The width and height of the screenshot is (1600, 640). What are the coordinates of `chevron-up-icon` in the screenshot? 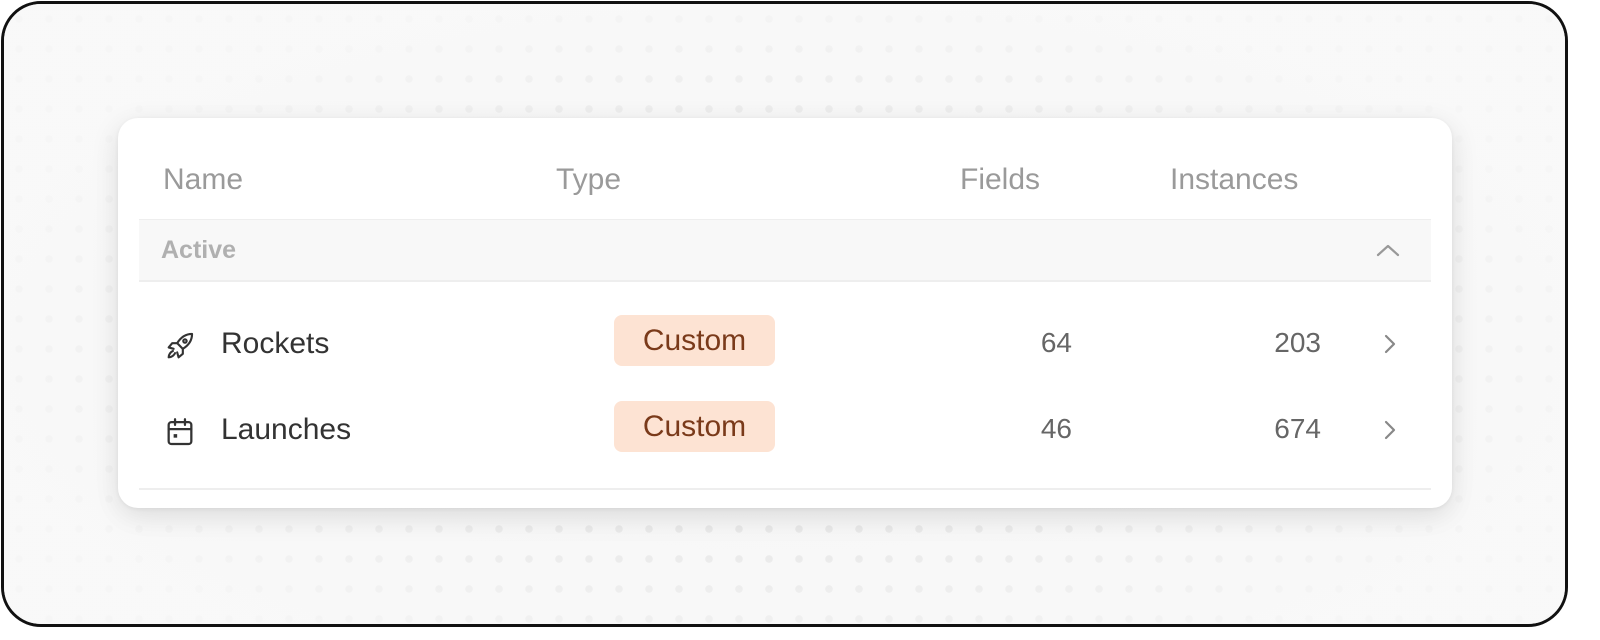 It's located at (1388, 250).